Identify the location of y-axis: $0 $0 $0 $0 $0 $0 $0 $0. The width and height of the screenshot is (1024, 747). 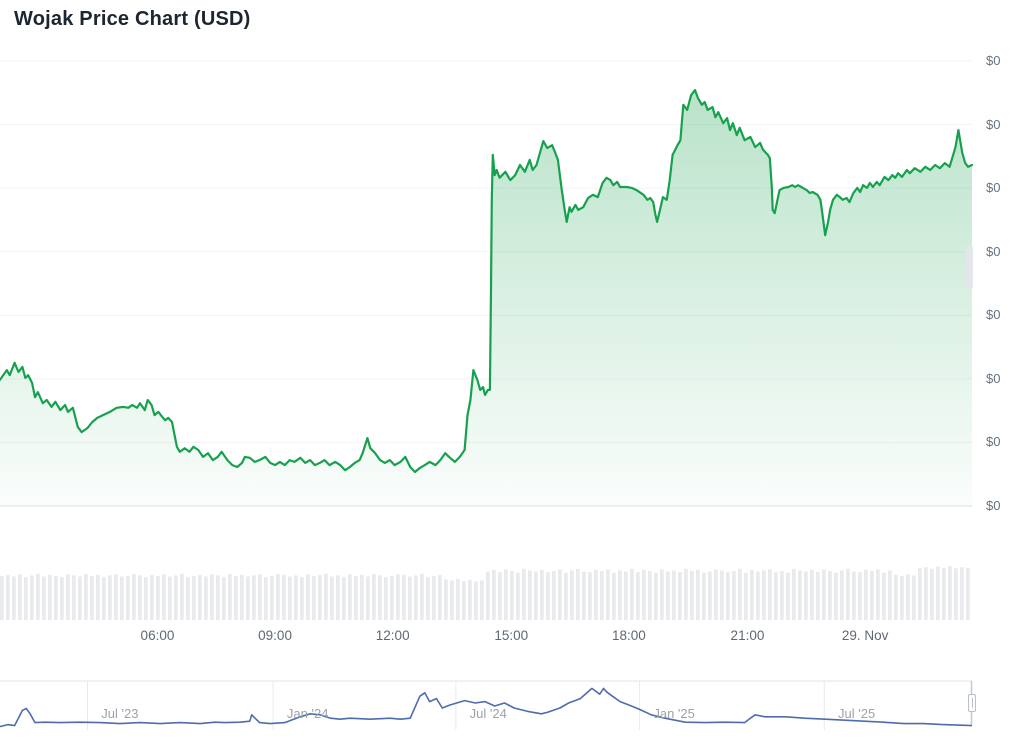
(1002, 280).